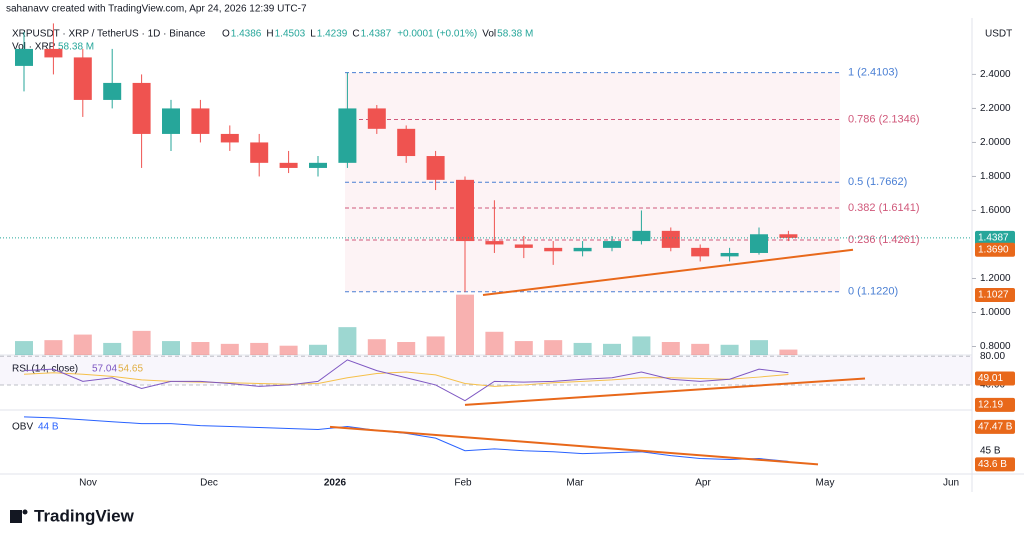 Image resolution: width=1024 pixels, height=539 pixels. I want to click on ohlc-key: C, so click(355, 34).